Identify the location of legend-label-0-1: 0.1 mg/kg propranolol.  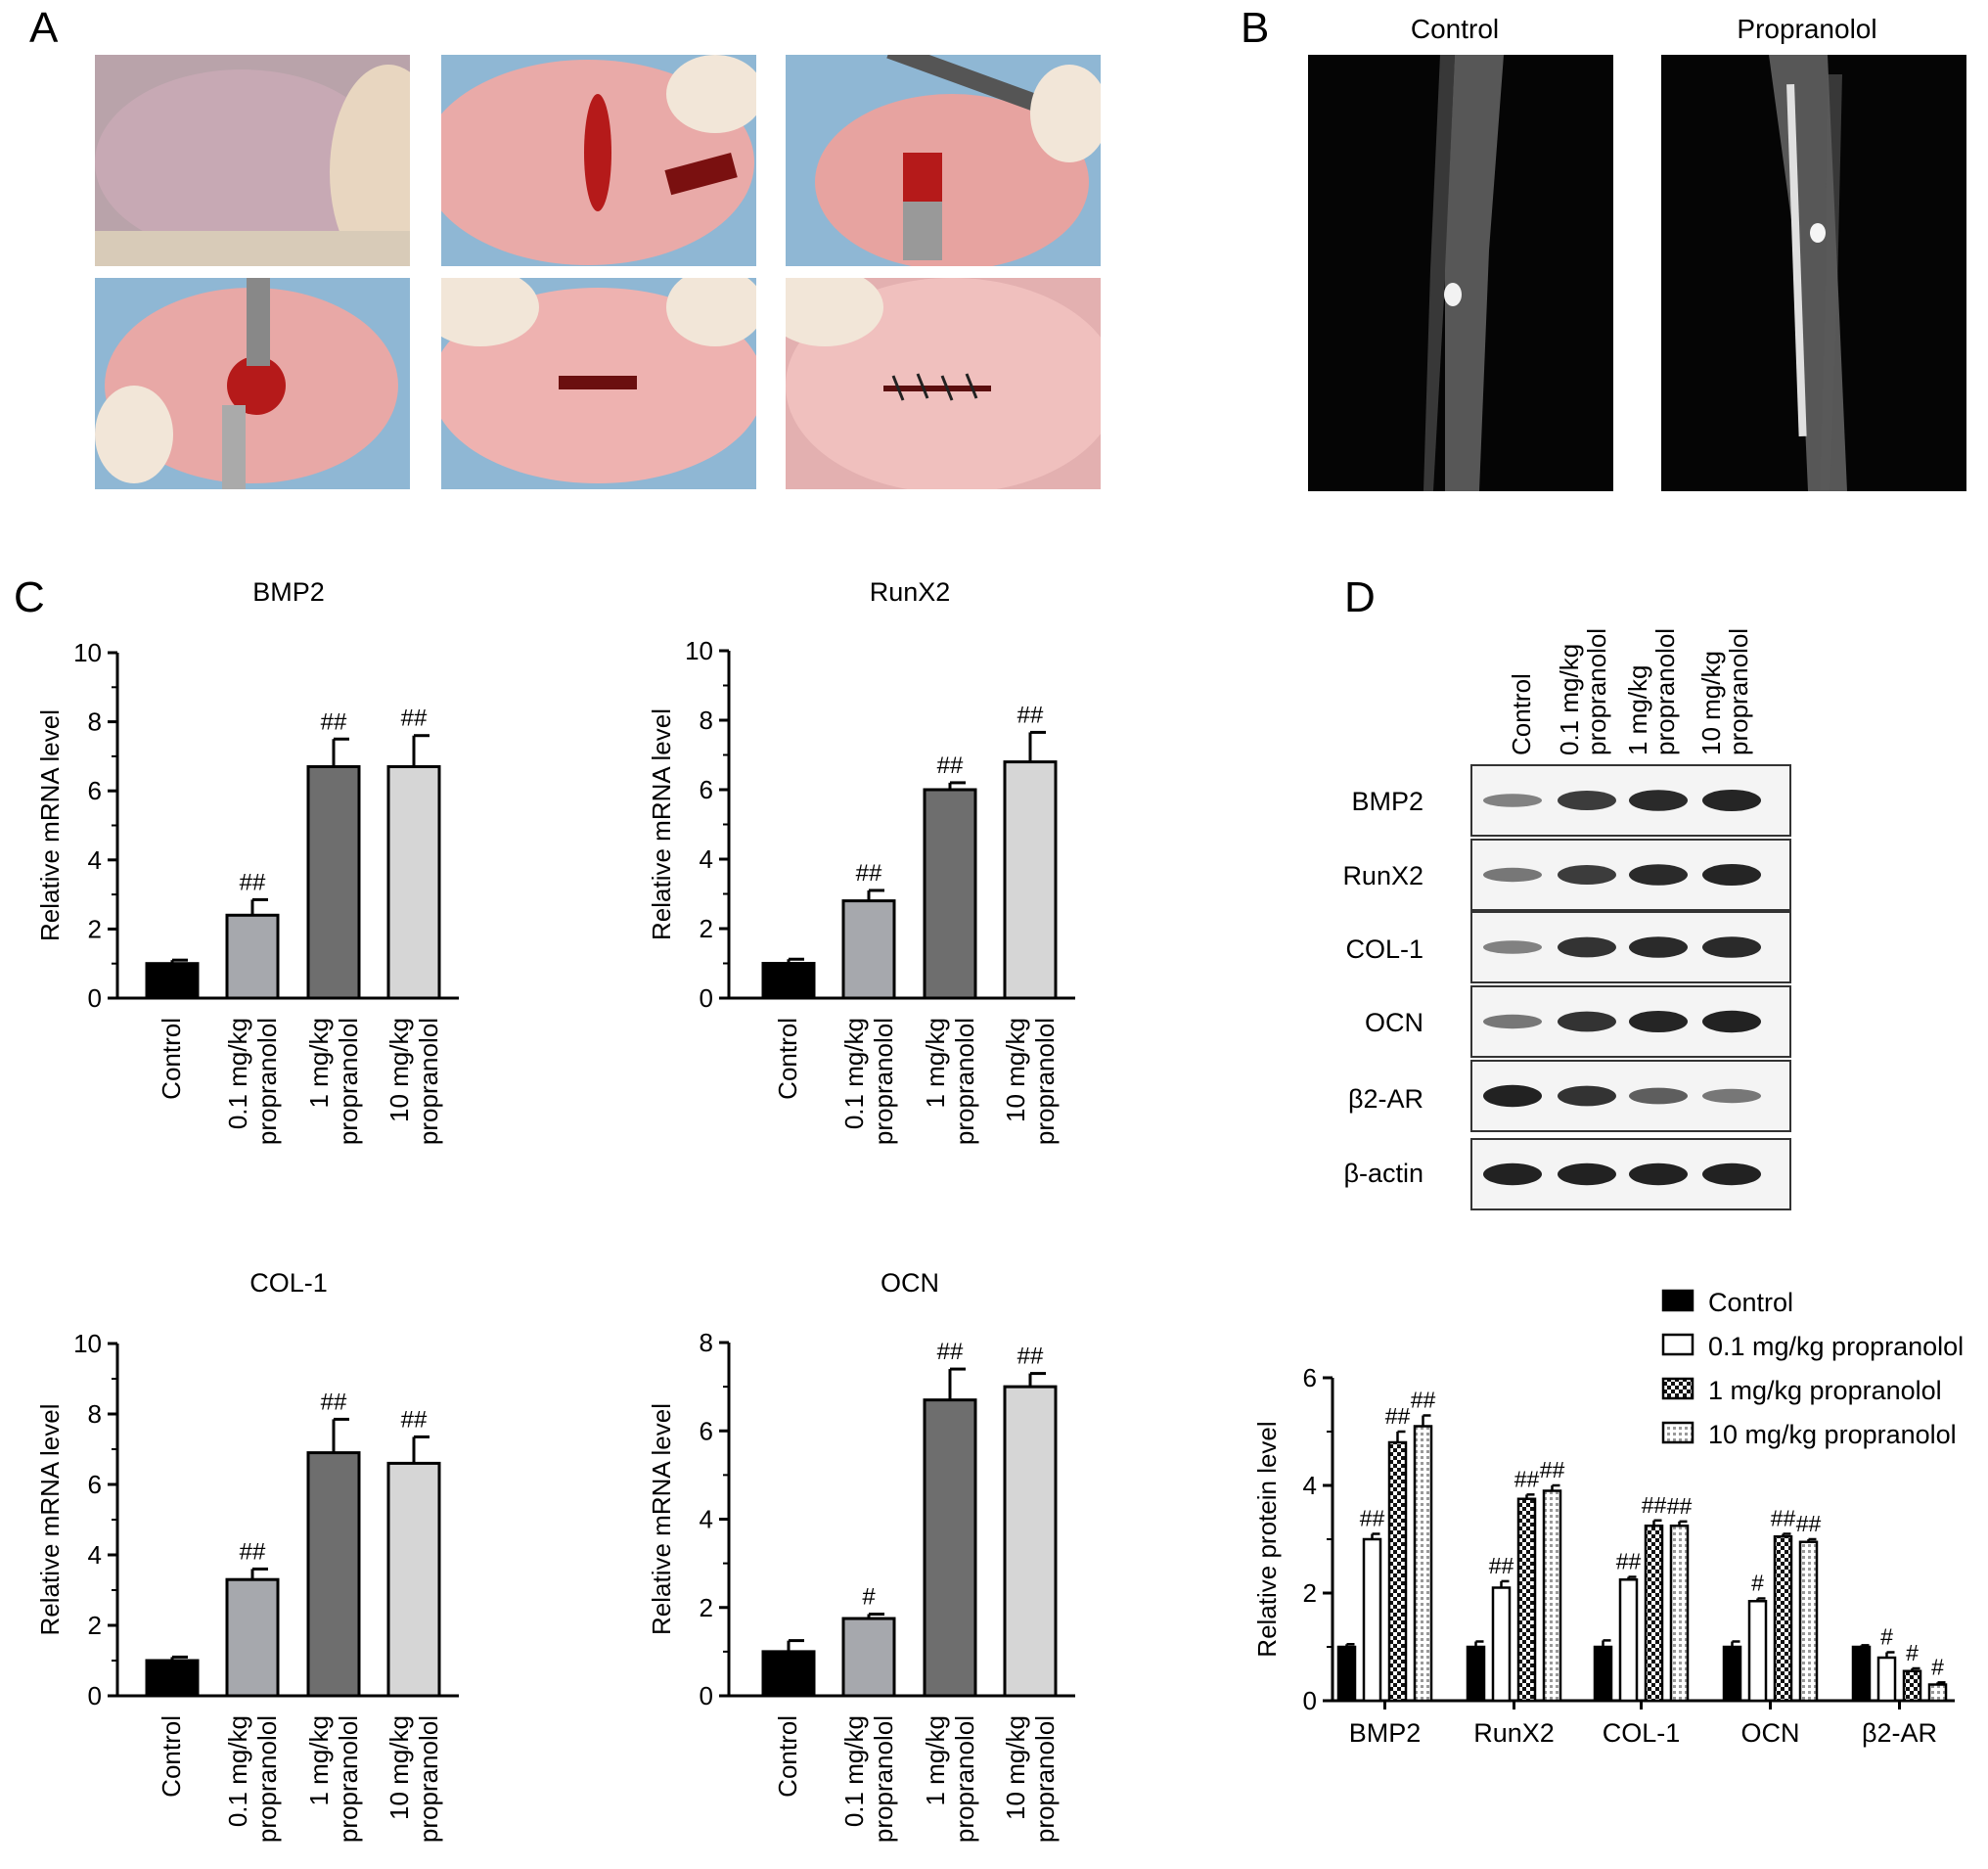
(1837, 1346).